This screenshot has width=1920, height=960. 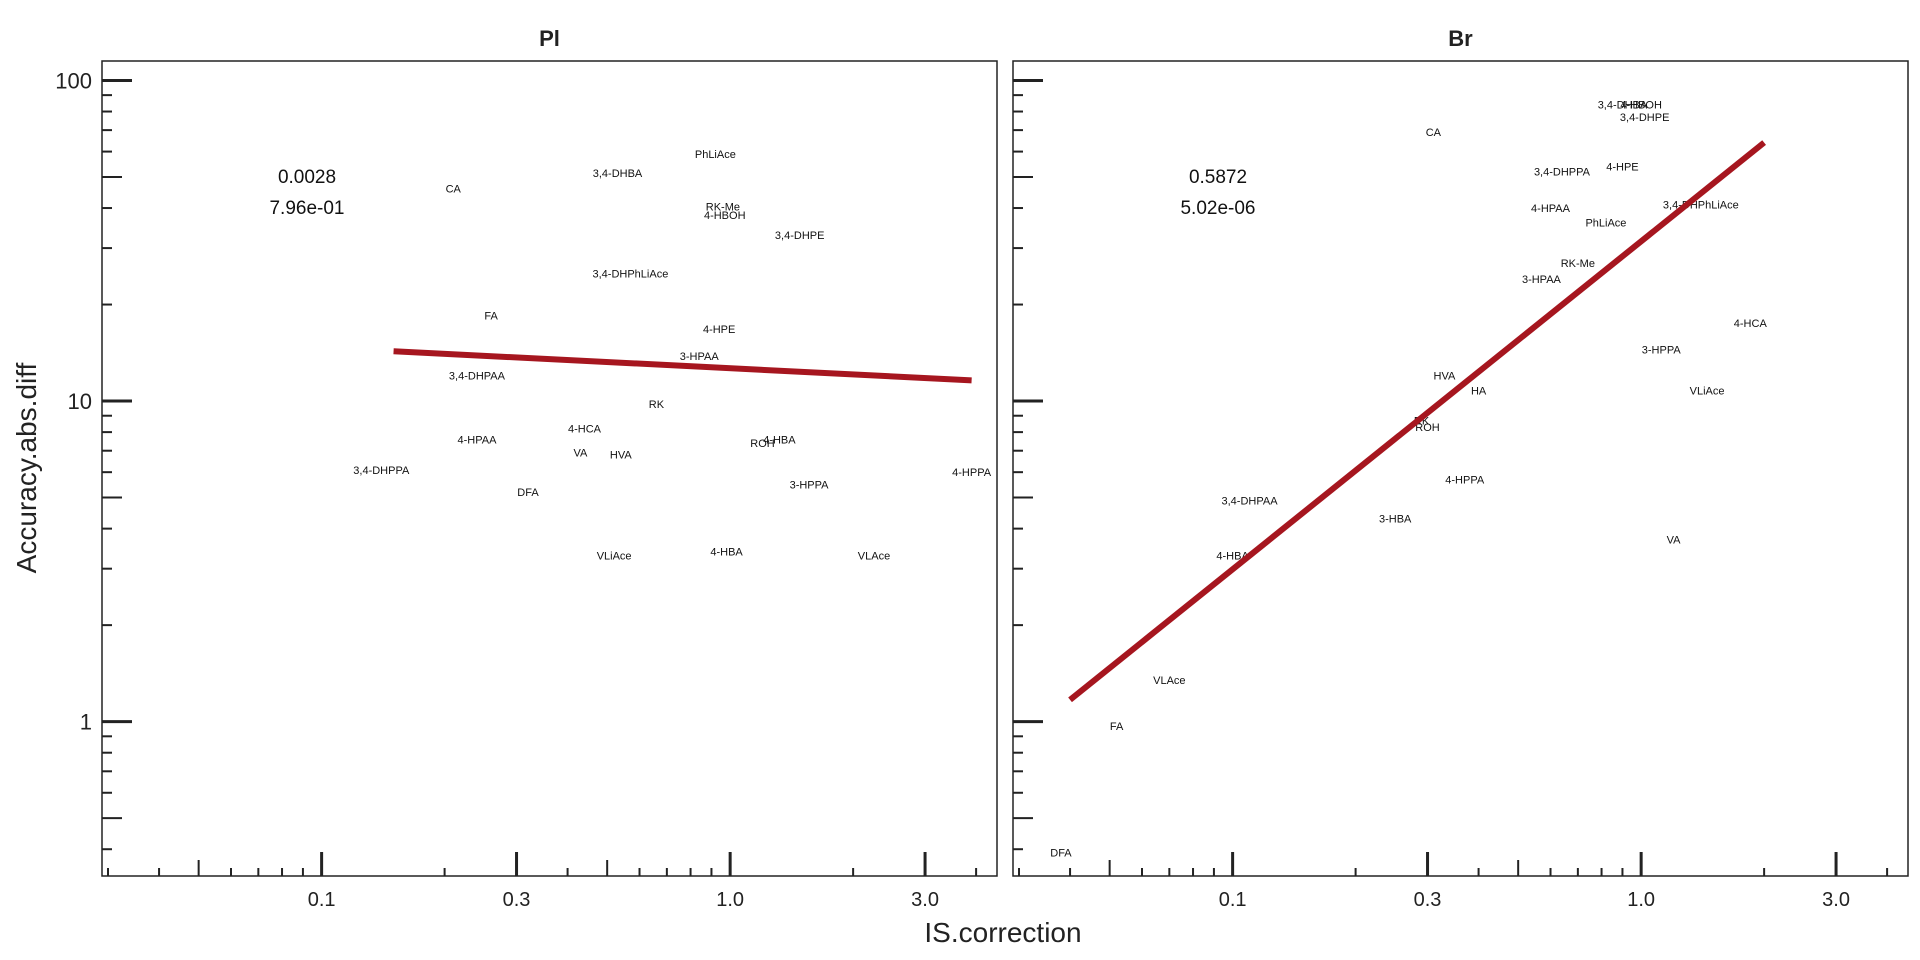 I want to click on r-squared-label: 0.0028, so click(x=307, y=177).